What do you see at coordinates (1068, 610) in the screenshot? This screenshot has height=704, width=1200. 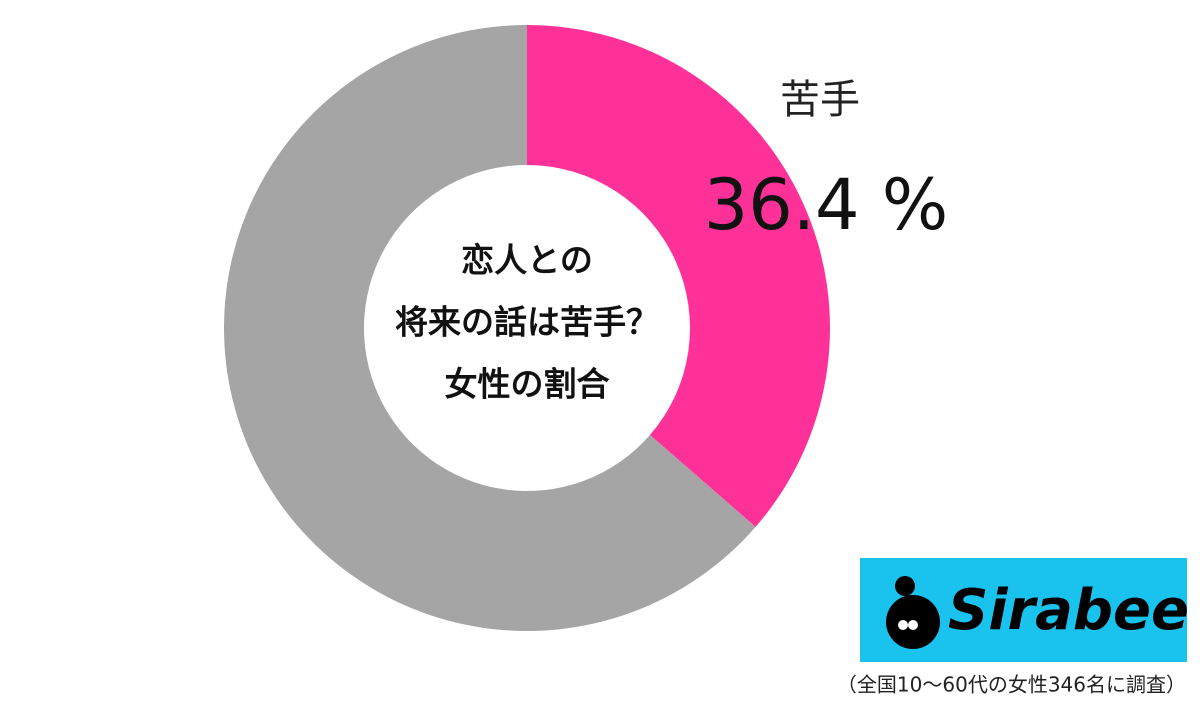 I see `logo-text: Sirabee` at bounding box center [1068, 610].